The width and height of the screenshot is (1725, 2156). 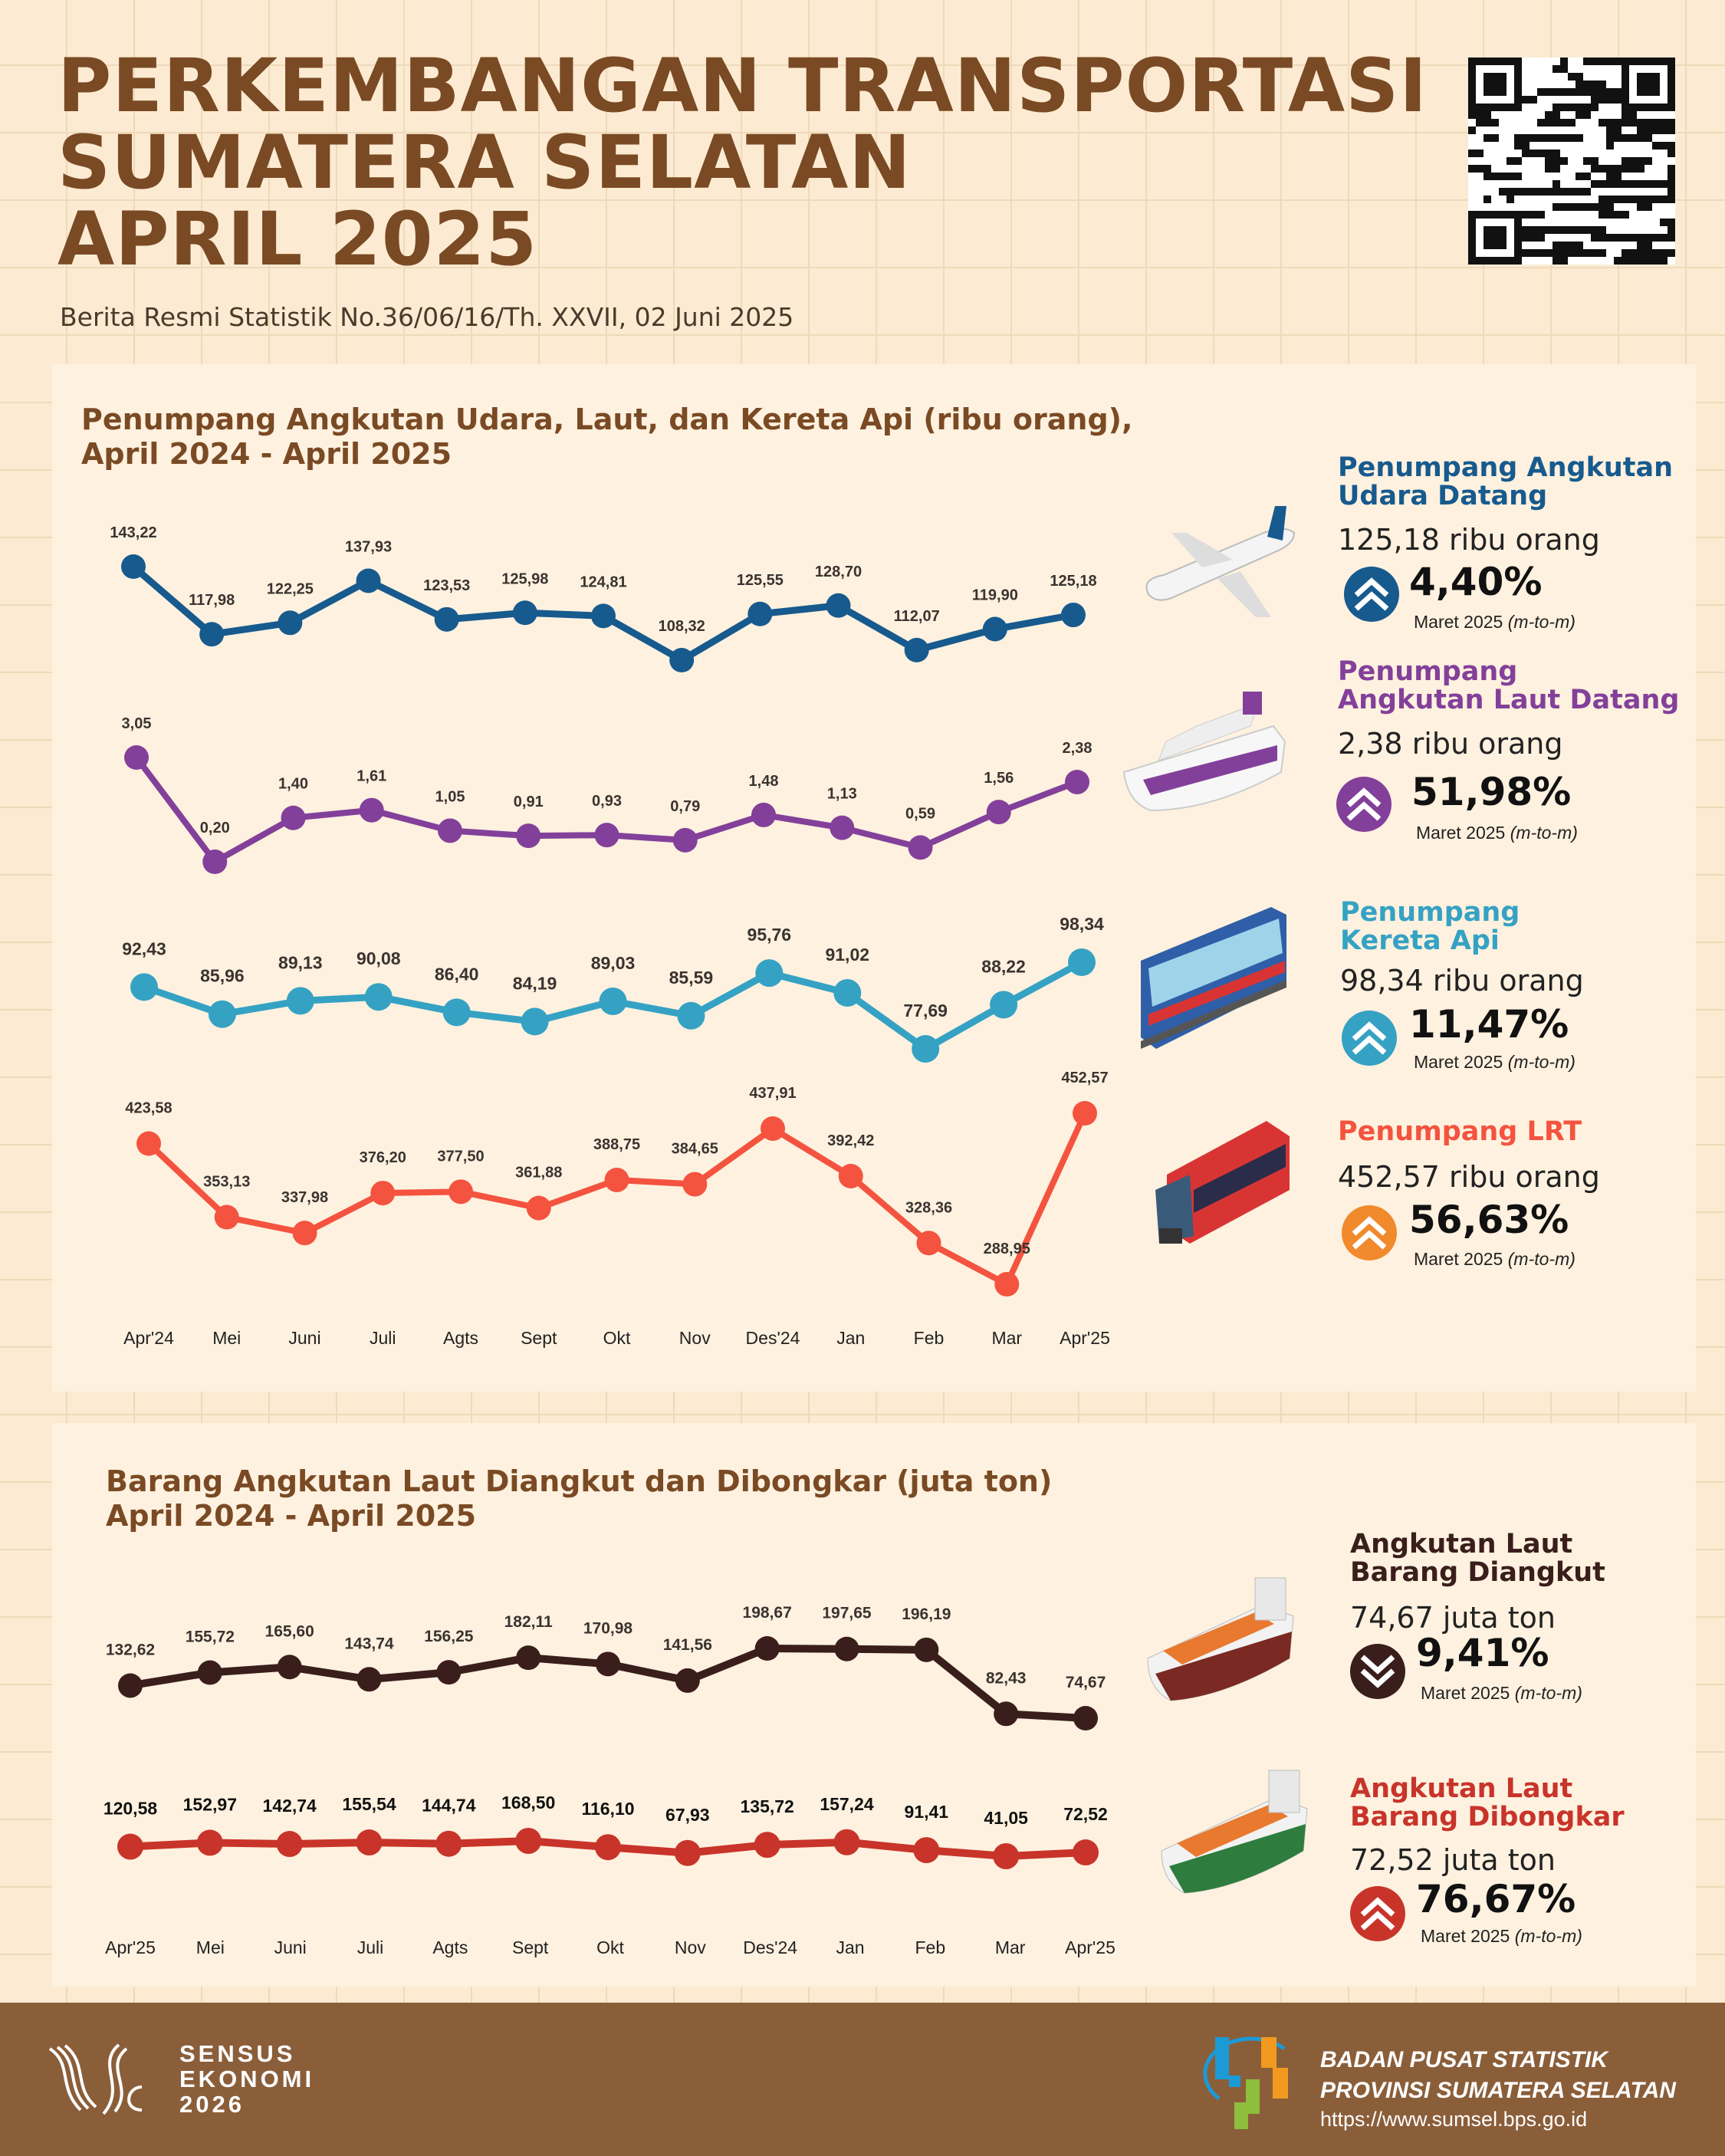 What do you see at coordinates (1487, 1817) in the screenshot?
I see `info-title-line: Barang Dibongkar` at bounding box center [1487, 1817].